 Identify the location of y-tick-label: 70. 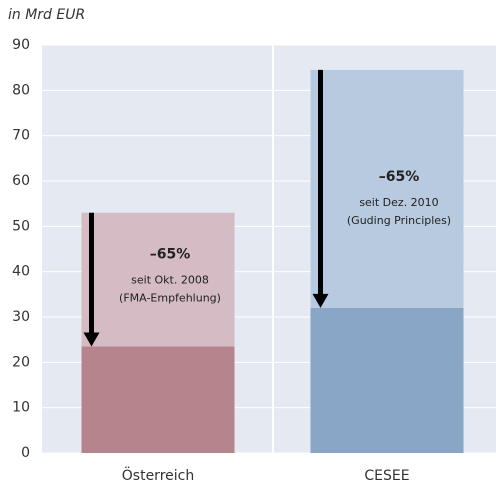
(21, 136).